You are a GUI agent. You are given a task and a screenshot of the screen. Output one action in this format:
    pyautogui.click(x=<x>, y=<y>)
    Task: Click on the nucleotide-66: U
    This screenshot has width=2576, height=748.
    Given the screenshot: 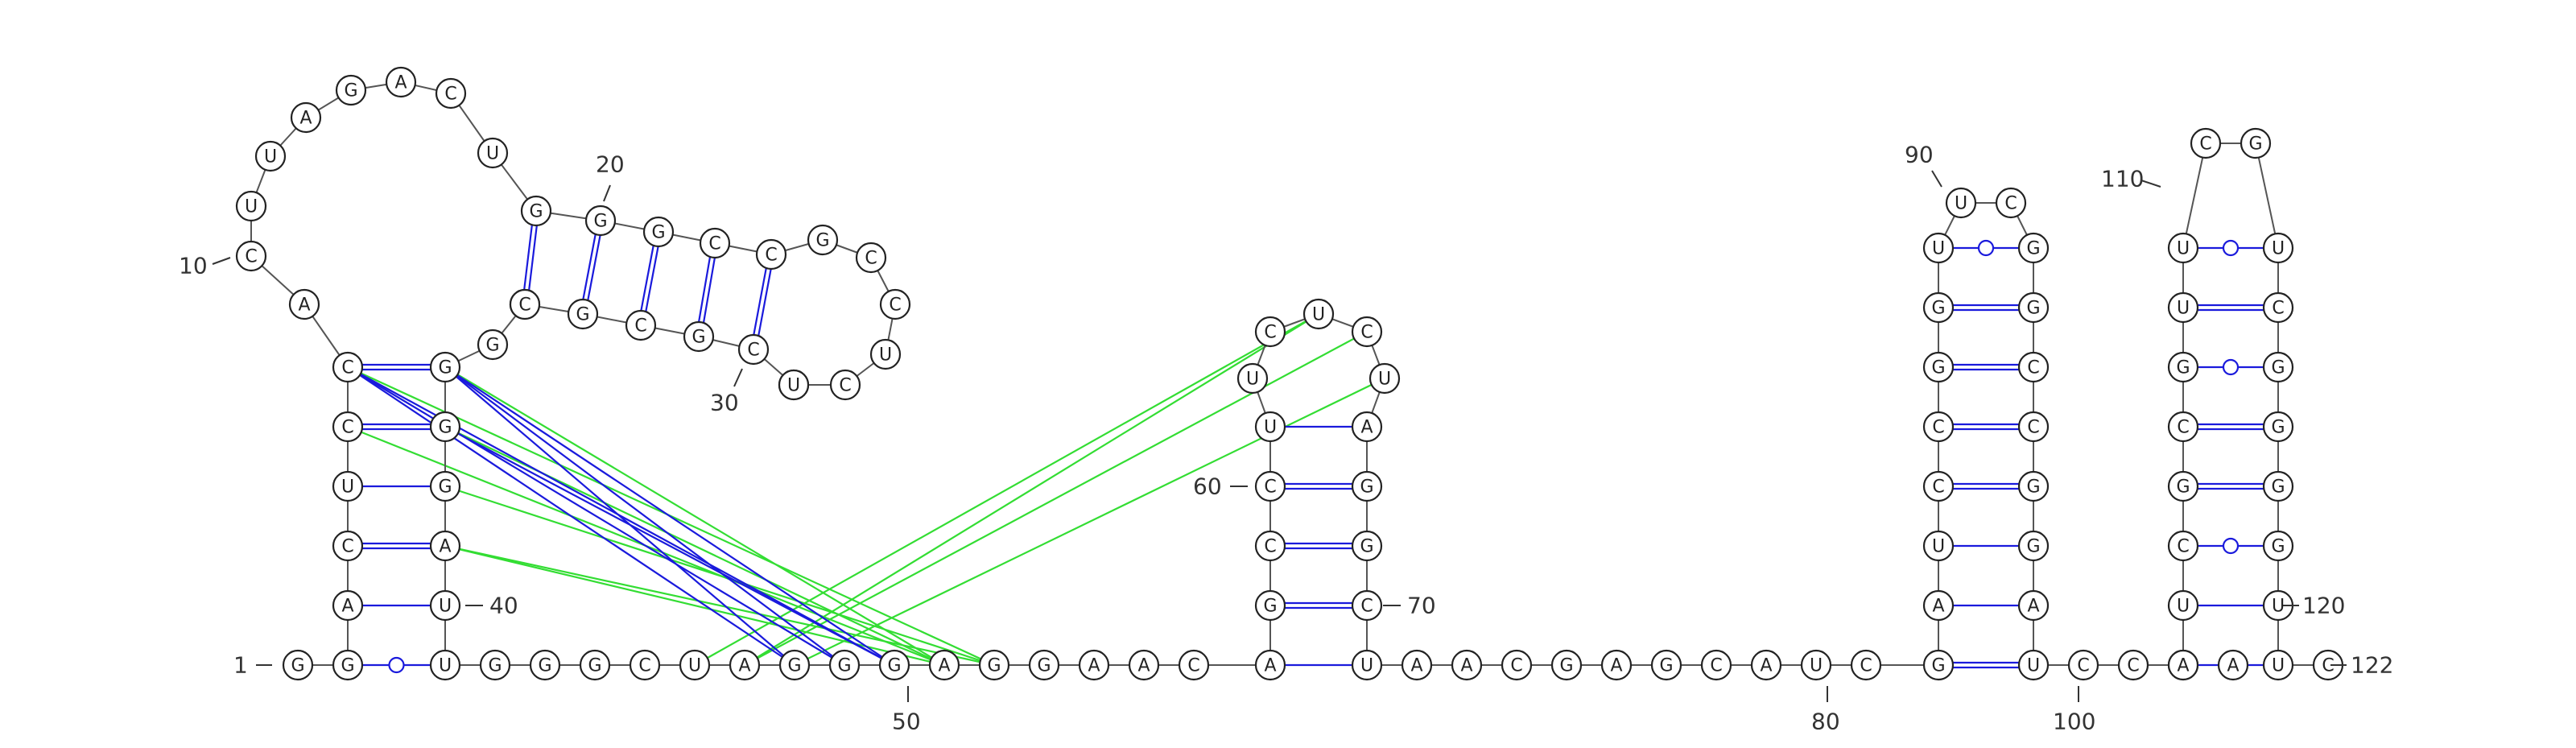 What is the action you would take?
    pyautogui.click(x=1384, y=378)
    